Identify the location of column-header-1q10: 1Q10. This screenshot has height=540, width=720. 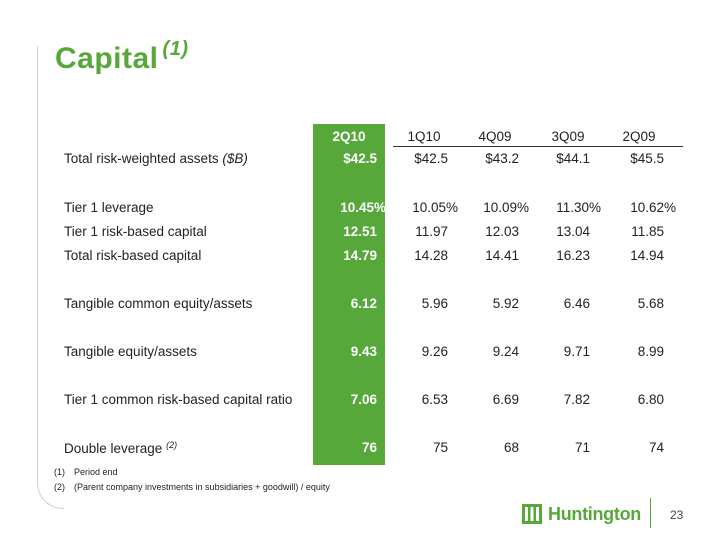
(424, 136).